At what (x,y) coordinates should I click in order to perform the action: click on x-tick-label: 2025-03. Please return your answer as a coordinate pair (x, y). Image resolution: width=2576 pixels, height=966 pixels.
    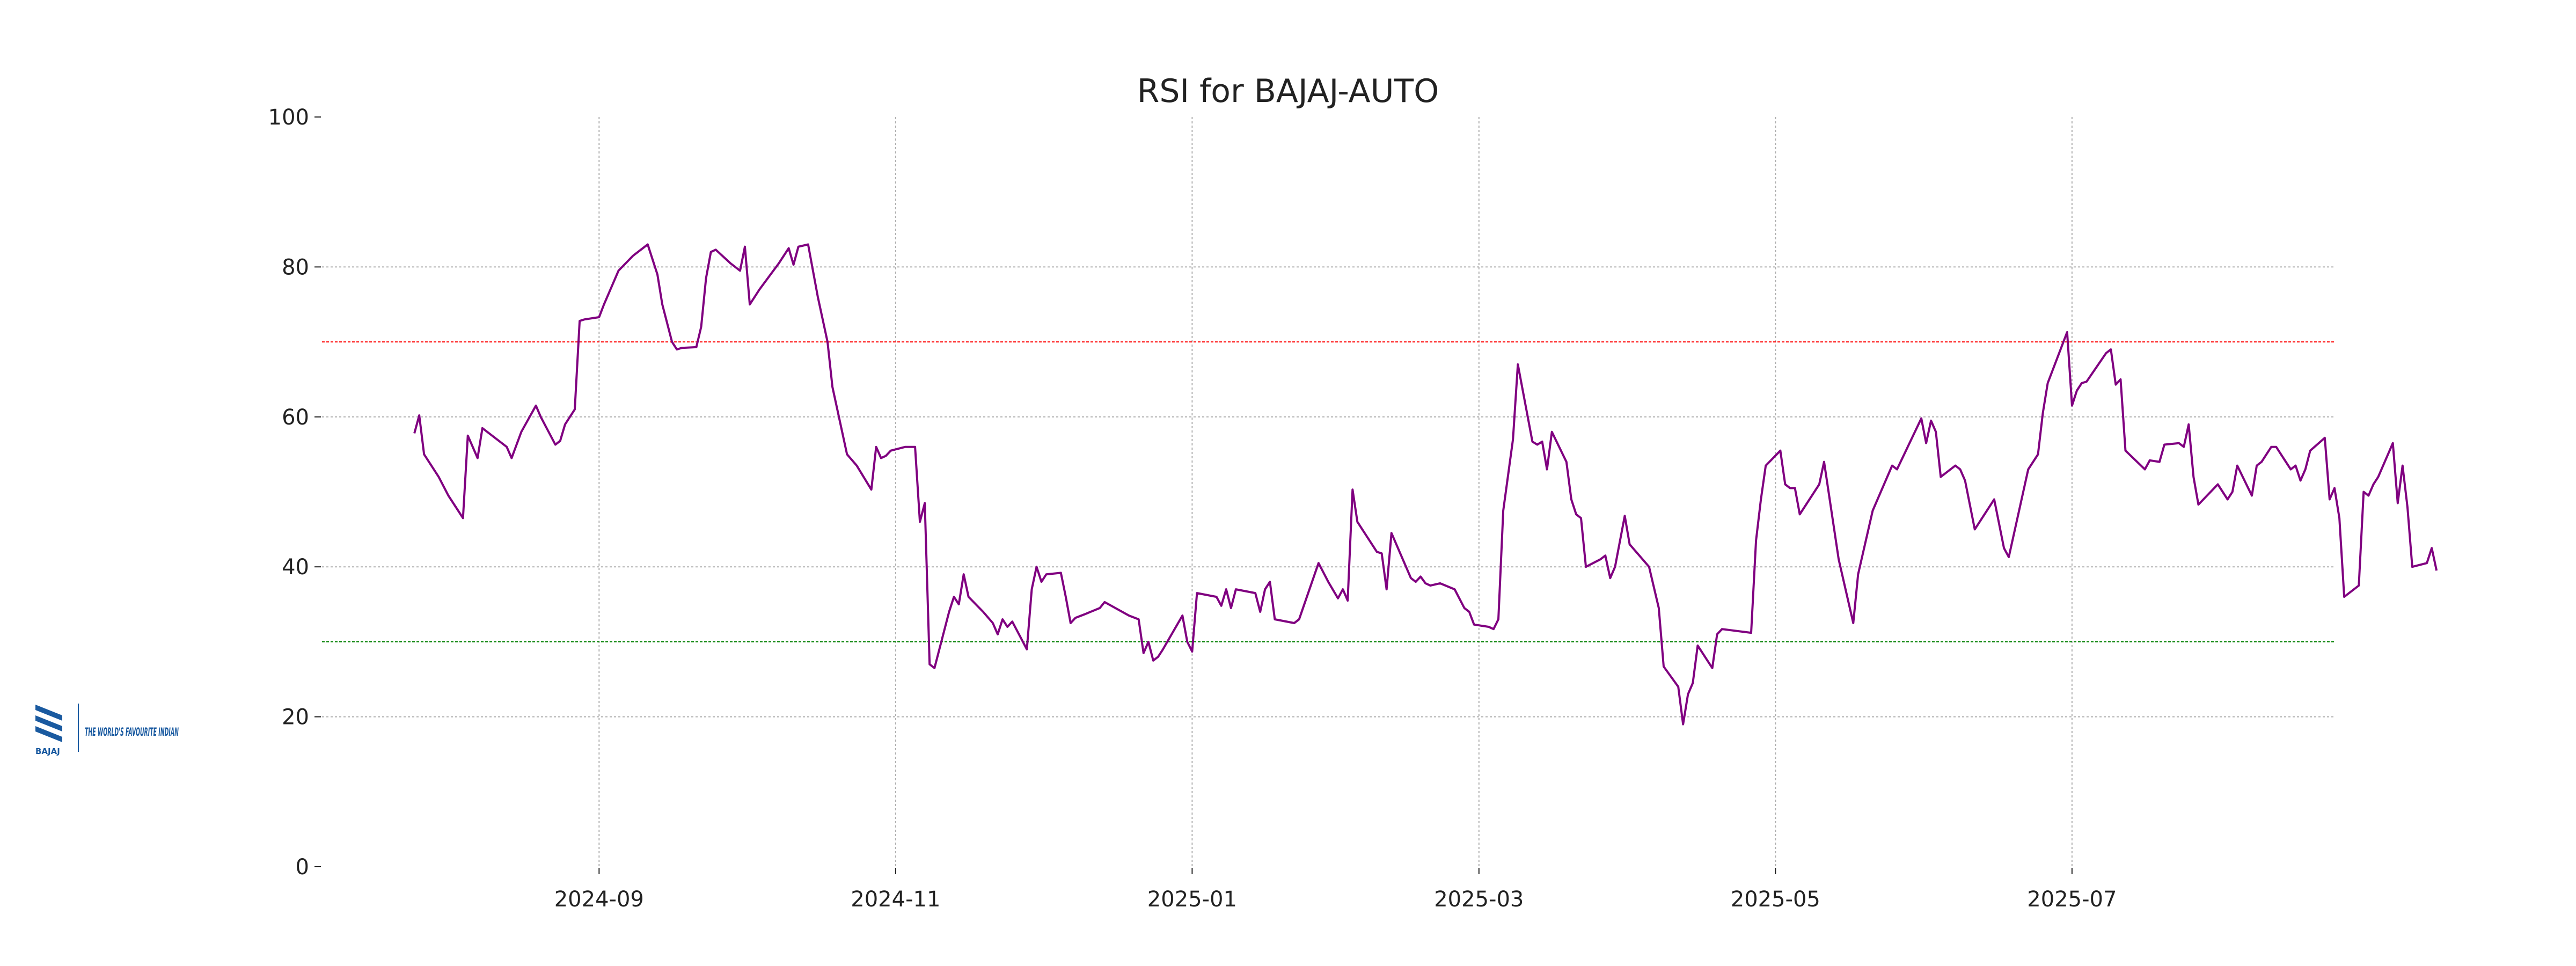
    Looking at the image, I should click on (1479, 899).